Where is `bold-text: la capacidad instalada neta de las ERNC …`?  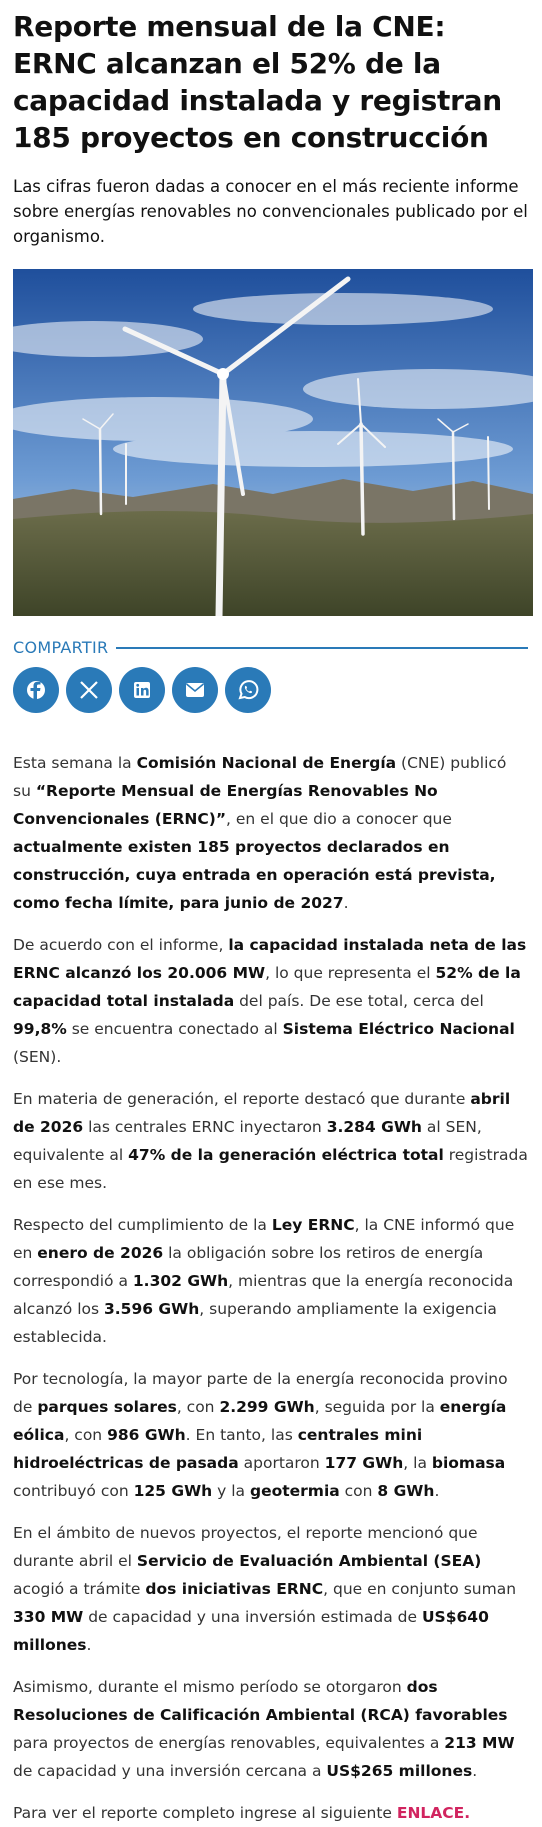 bold-text: la capacidad instalada neta de las ERNC … is located at coordinates (270, 959).